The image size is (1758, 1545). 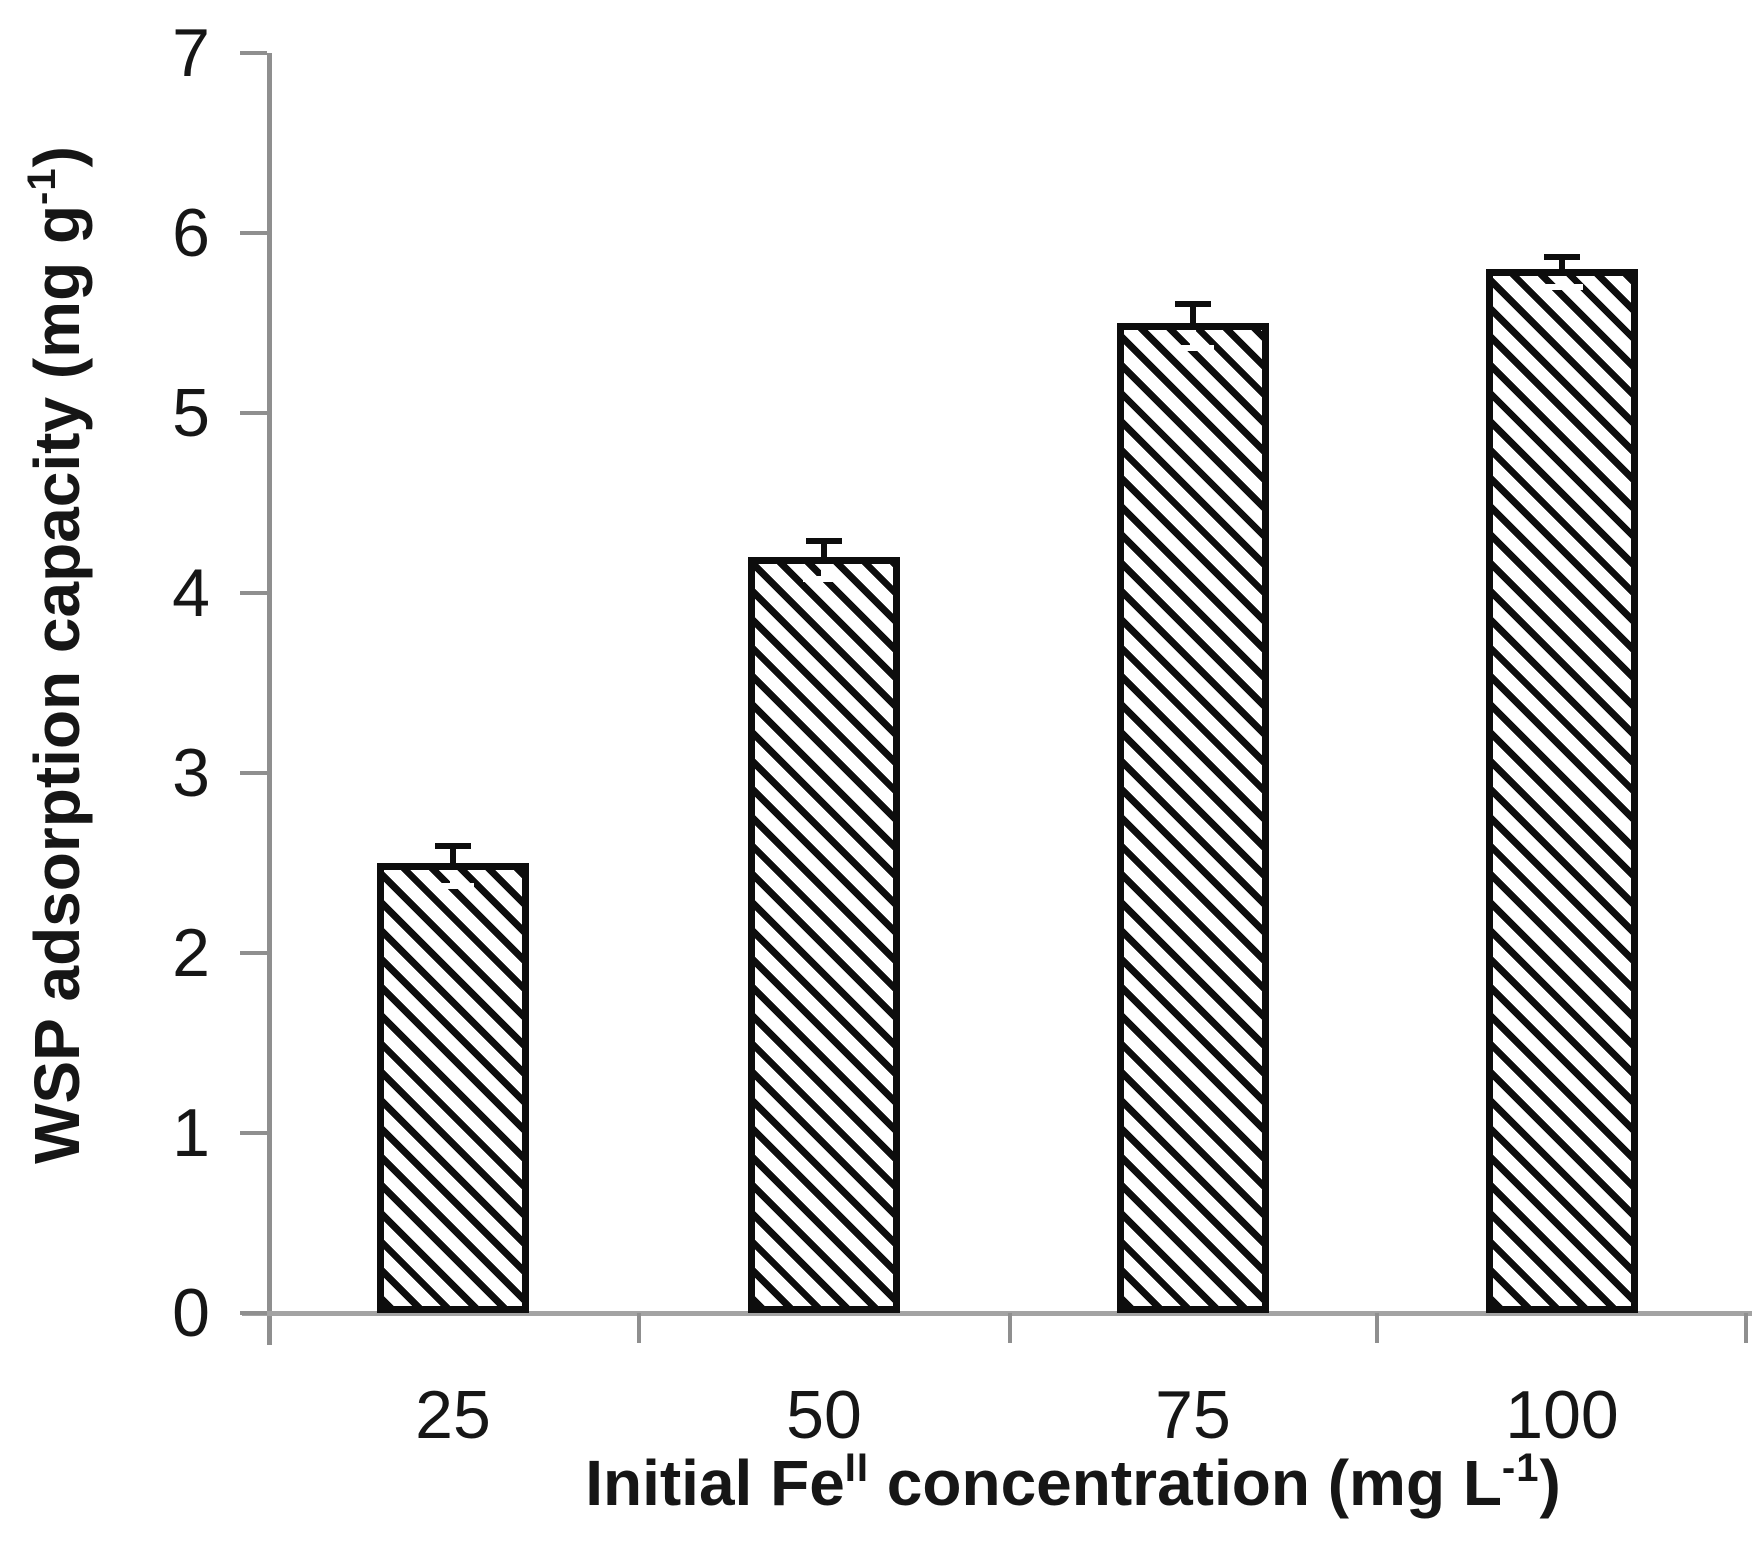 I want to click on x-axis-title-superscript-II: II, so click(x=857, y=1468).